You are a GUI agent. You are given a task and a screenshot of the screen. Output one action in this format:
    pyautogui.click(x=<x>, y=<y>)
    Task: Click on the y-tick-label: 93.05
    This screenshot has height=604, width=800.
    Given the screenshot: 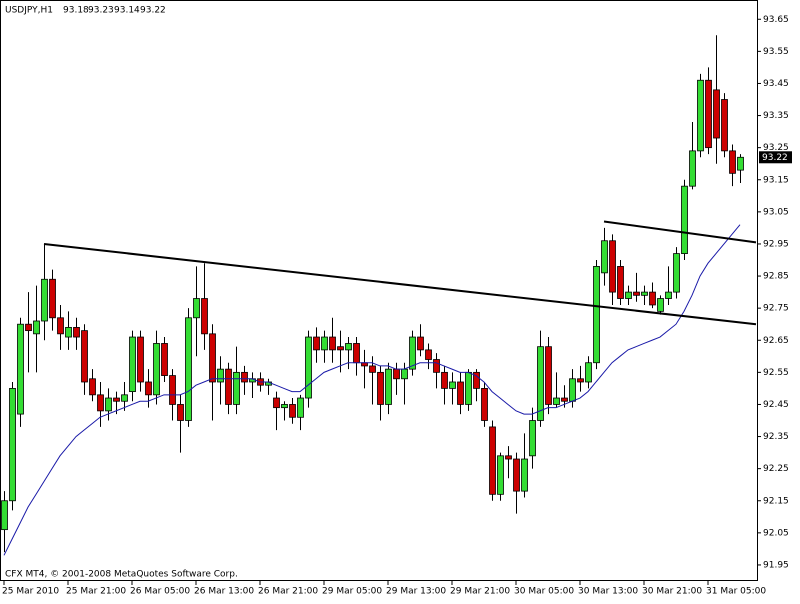 What is the action you would take?
    pyautogui.click(x=776, y=212)
    